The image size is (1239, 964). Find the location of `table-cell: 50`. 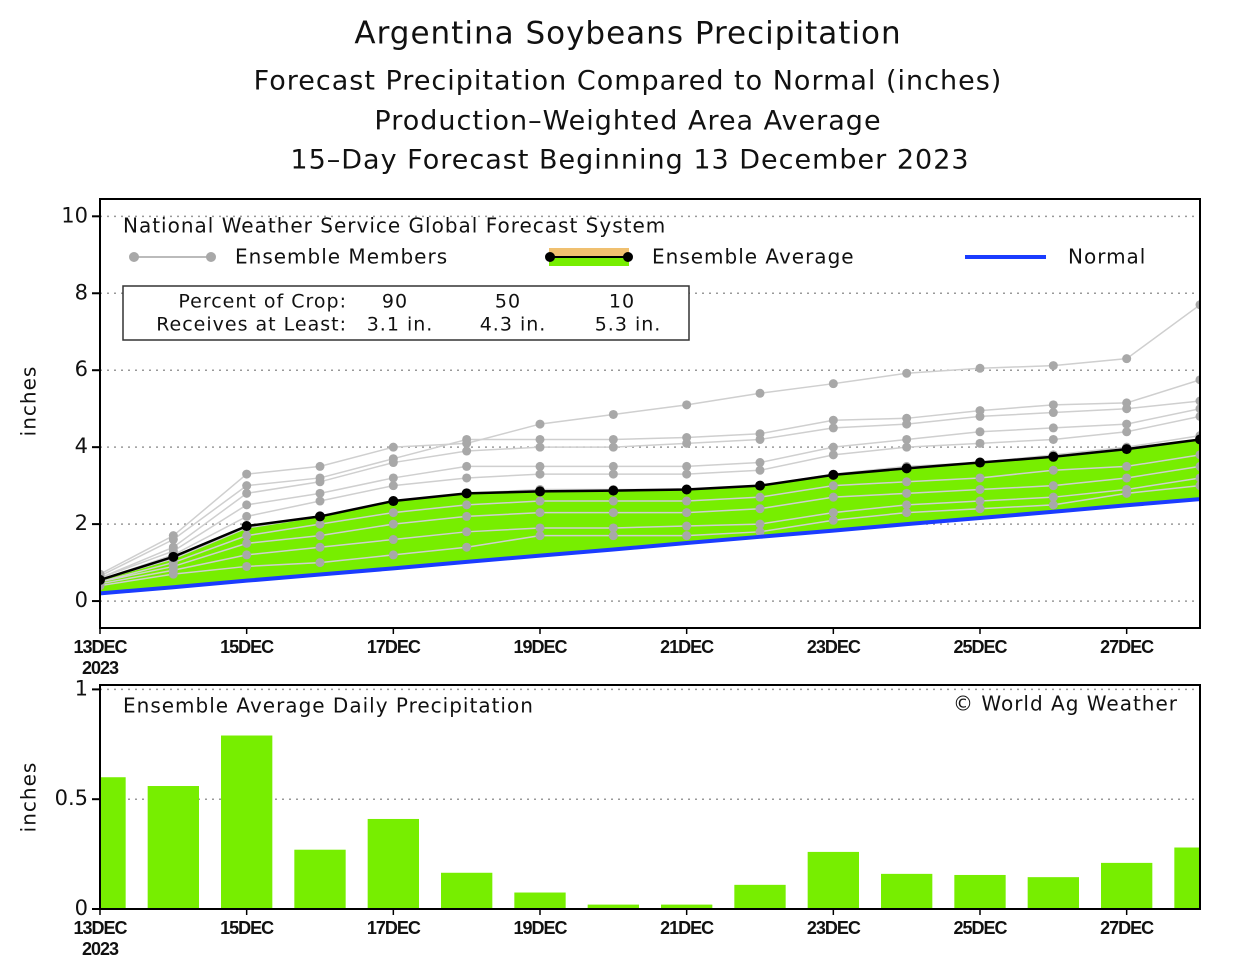

table-cell: 50 is located at coordinates (508, 302).